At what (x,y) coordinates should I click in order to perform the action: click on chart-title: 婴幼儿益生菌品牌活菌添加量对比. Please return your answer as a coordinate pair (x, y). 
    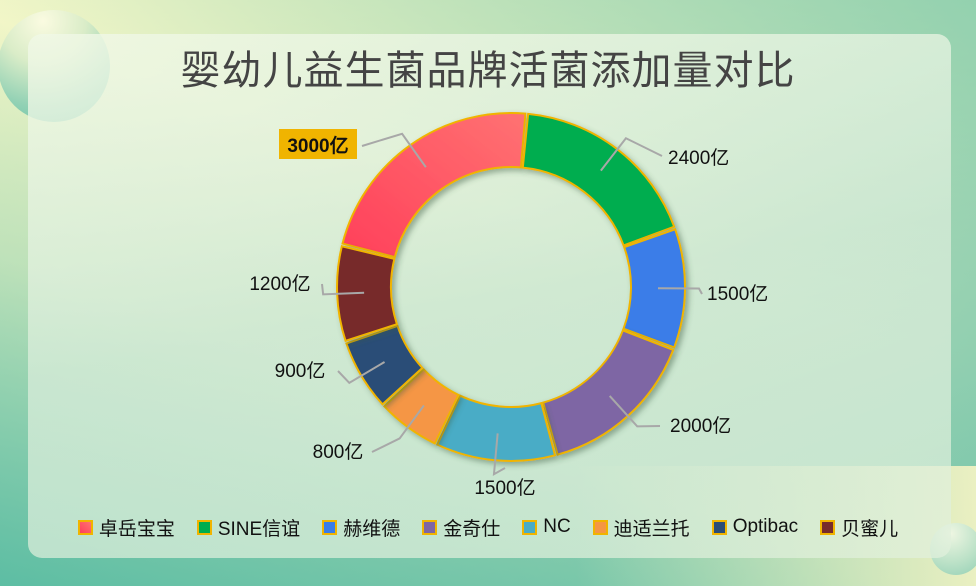
    Looking at the image, I should click on (488, 71).